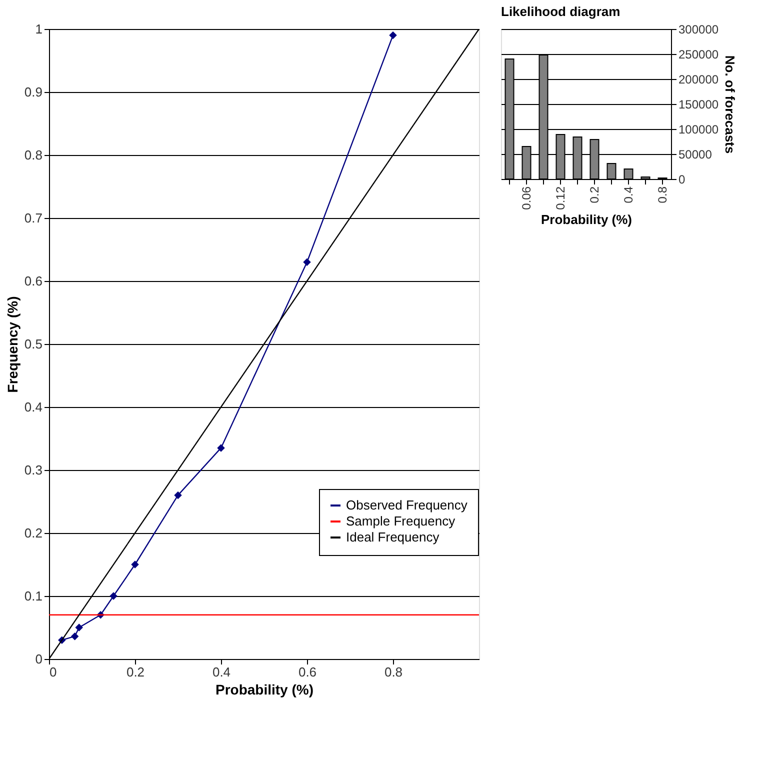 This screenshot has height=769, width=784. Describe the element at coordinates (698, 79) in the screenshot. I see `y-tick-label: 200000` at that location.